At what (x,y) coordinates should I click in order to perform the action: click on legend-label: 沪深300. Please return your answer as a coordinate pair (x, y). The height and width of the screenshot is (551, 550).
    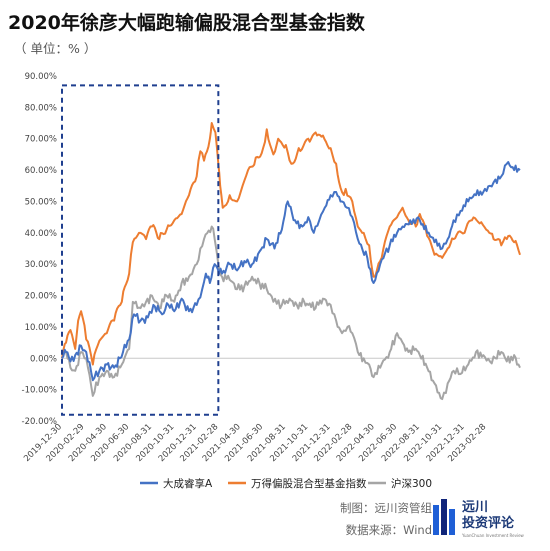
    Looking at the image, I should click on (411, 483).